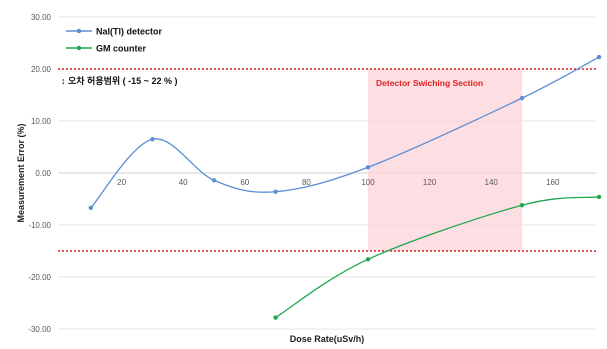 The image size is (607, 349). Describe the element at coordinates (430, 182) in the screenshot. I see `x-tick-label: 120` at that location.